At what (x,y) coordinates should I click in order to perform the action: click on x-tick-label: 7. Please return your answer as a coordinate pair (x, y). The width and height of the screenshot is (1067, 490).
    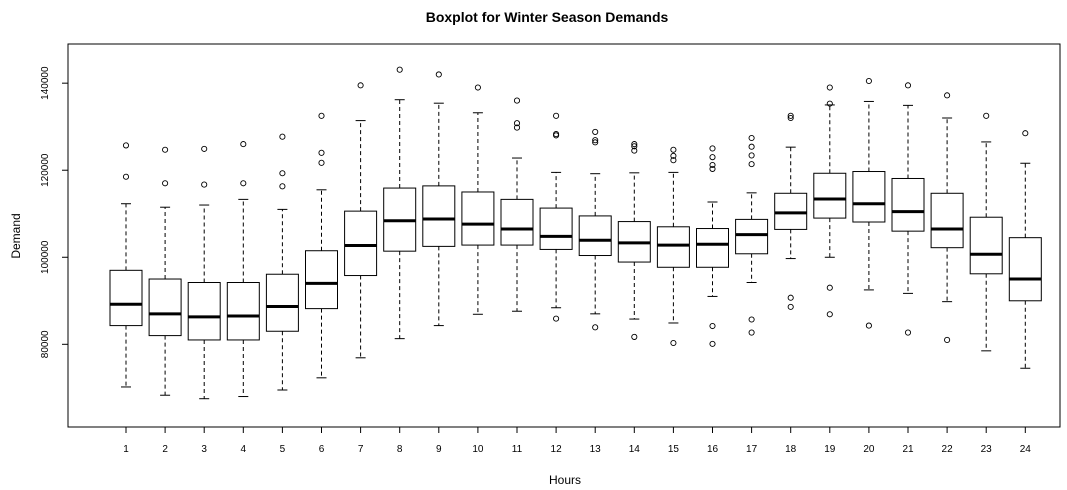
    Looking at the image, I should click on (361, 449).